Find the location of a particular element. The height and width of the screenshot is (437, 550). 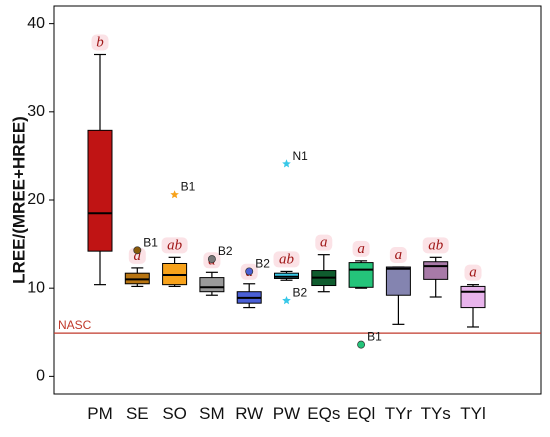

box-tyl: a is located at coordinates (473, 296).